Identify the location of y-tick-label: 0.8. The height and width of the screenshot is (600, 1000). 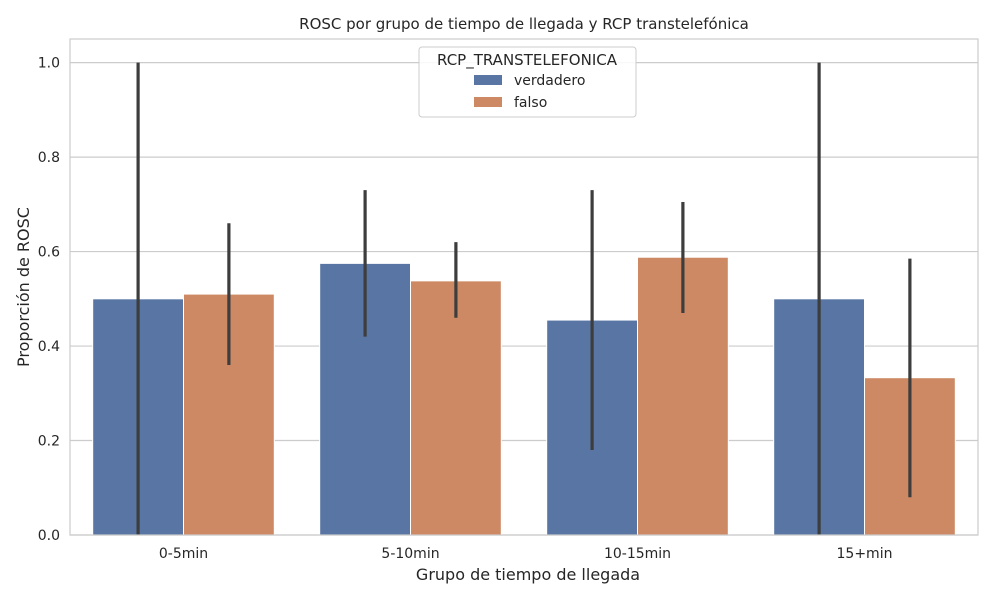
(49, 158).